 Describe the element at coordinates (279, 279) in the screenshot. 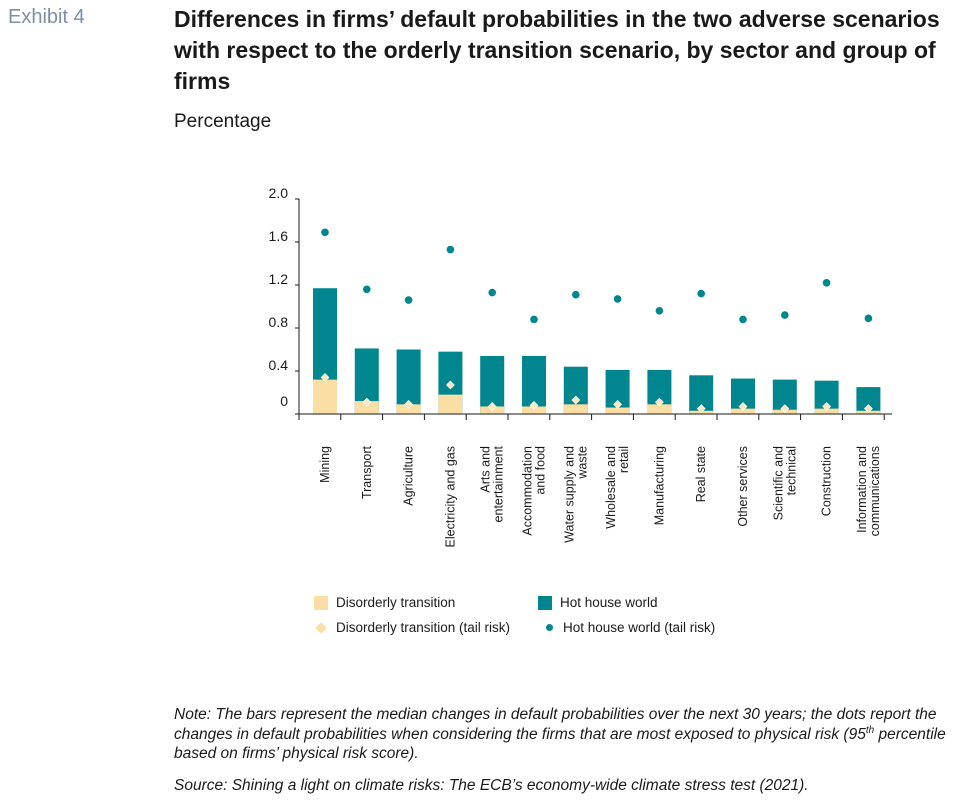

I see `y-tick-label: 1.2` at that location.